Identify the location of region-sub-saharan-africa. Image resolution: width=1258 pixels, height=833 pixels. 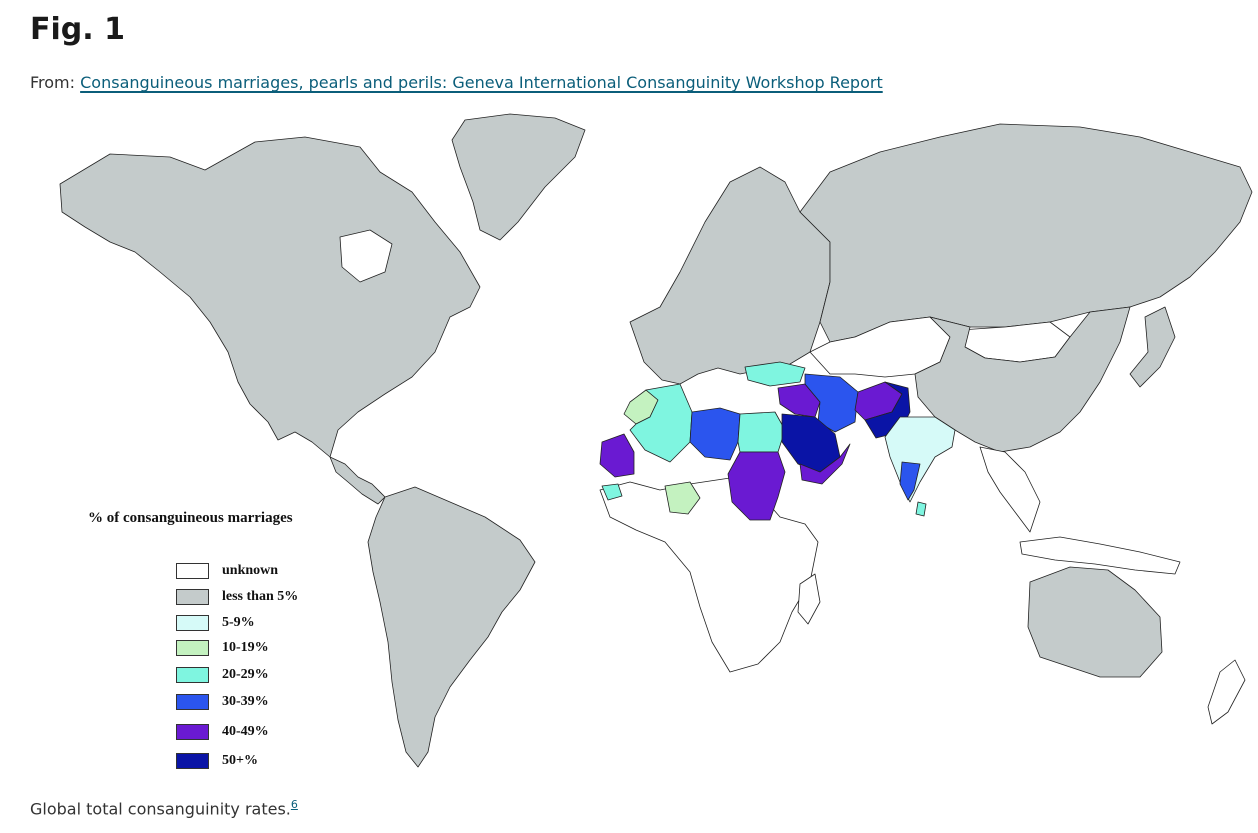
(709, 575).